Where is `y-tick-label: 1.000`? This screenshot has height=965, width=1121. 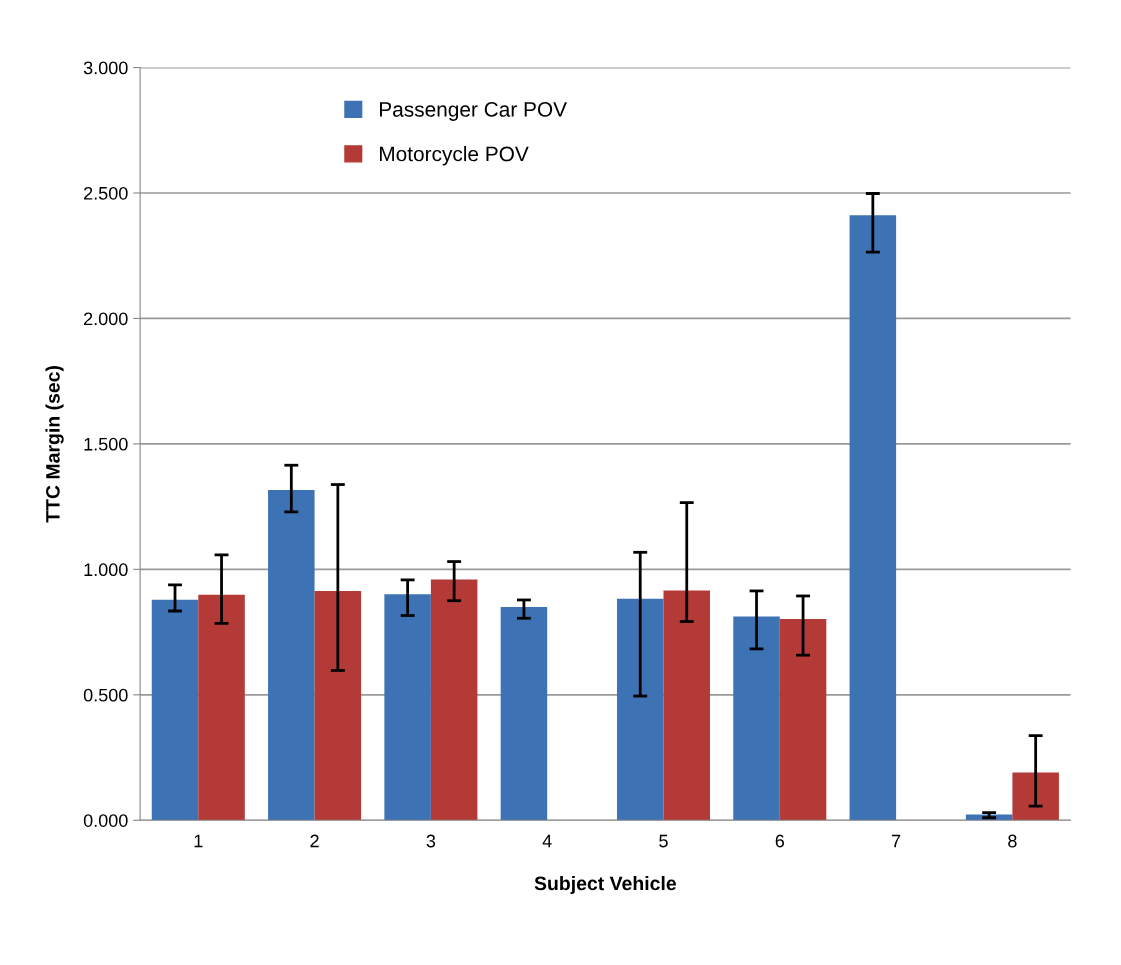
y-tick-label: 1.000 is located at coordinates (106, 570).